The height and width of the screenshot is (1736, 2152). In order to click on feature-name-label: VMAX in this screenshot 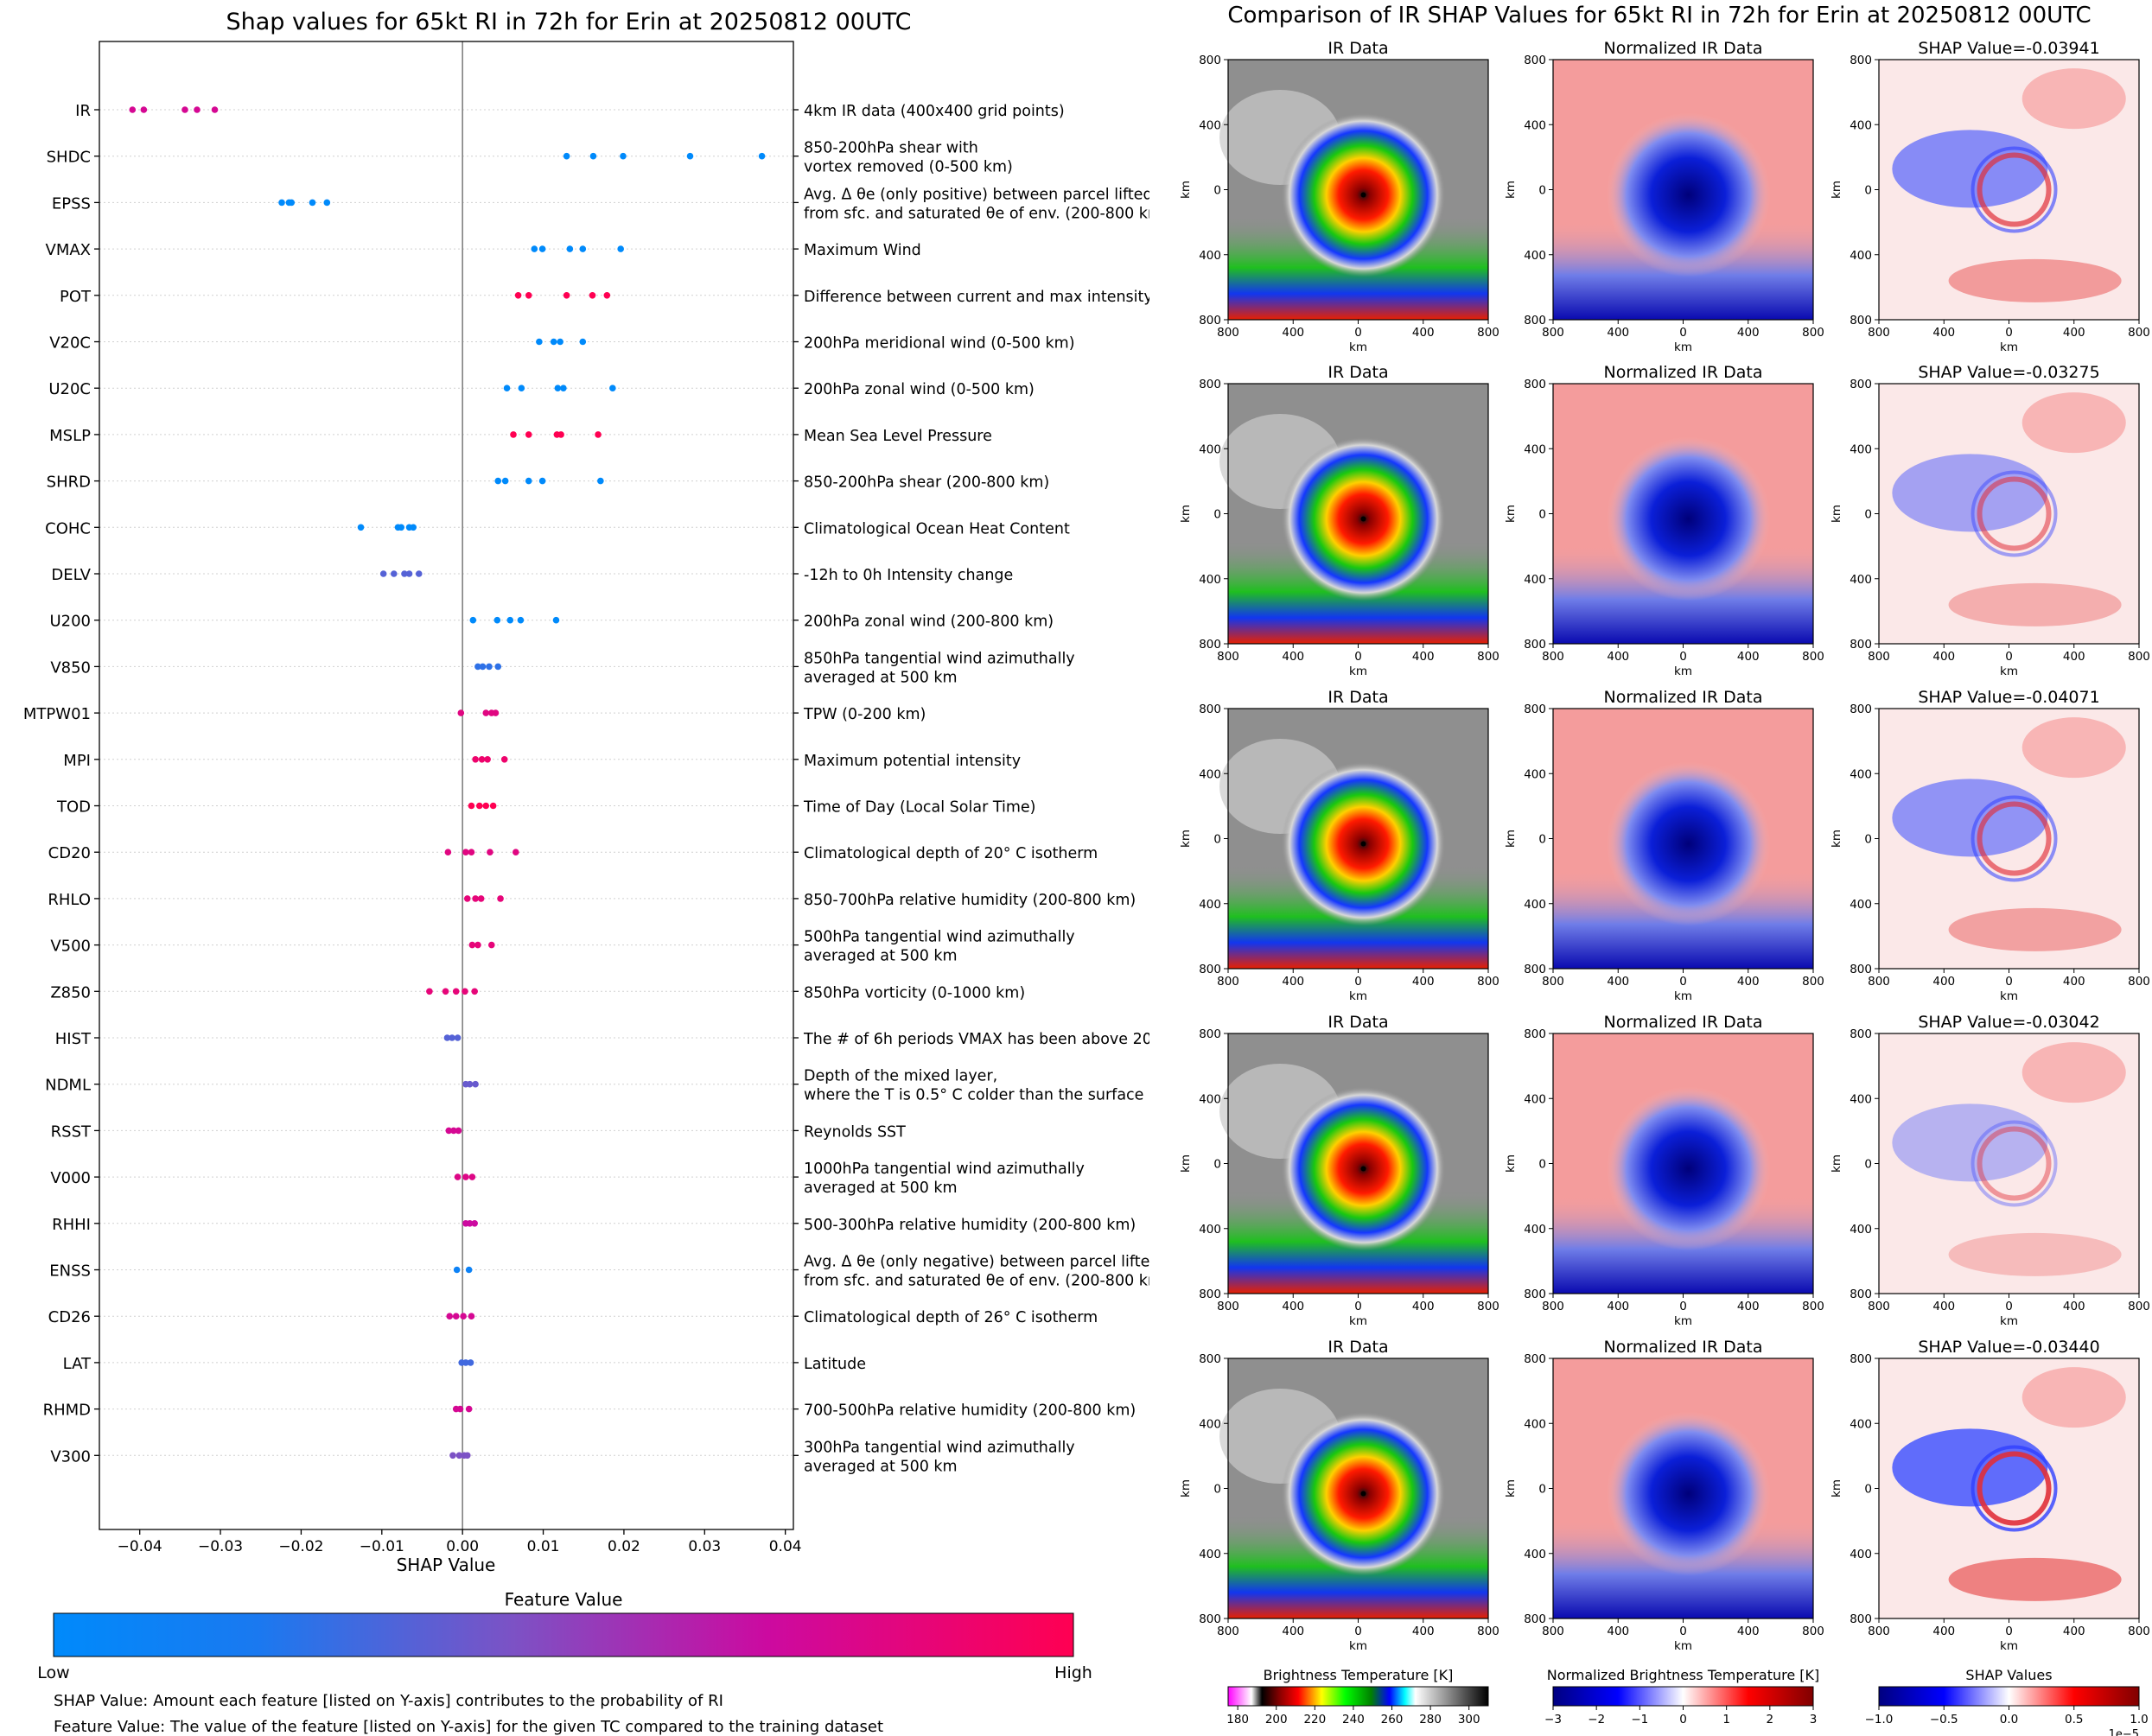, I will do `click(69, 250)`.